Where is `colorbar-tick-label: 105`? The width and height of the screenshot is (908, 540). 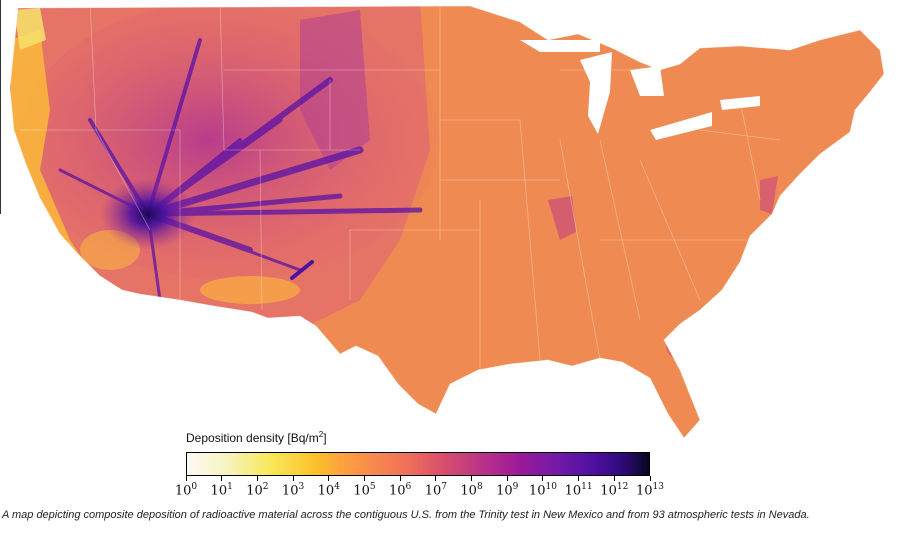 colorbar-tick-label: 105 is located at coordinates (364, 490).